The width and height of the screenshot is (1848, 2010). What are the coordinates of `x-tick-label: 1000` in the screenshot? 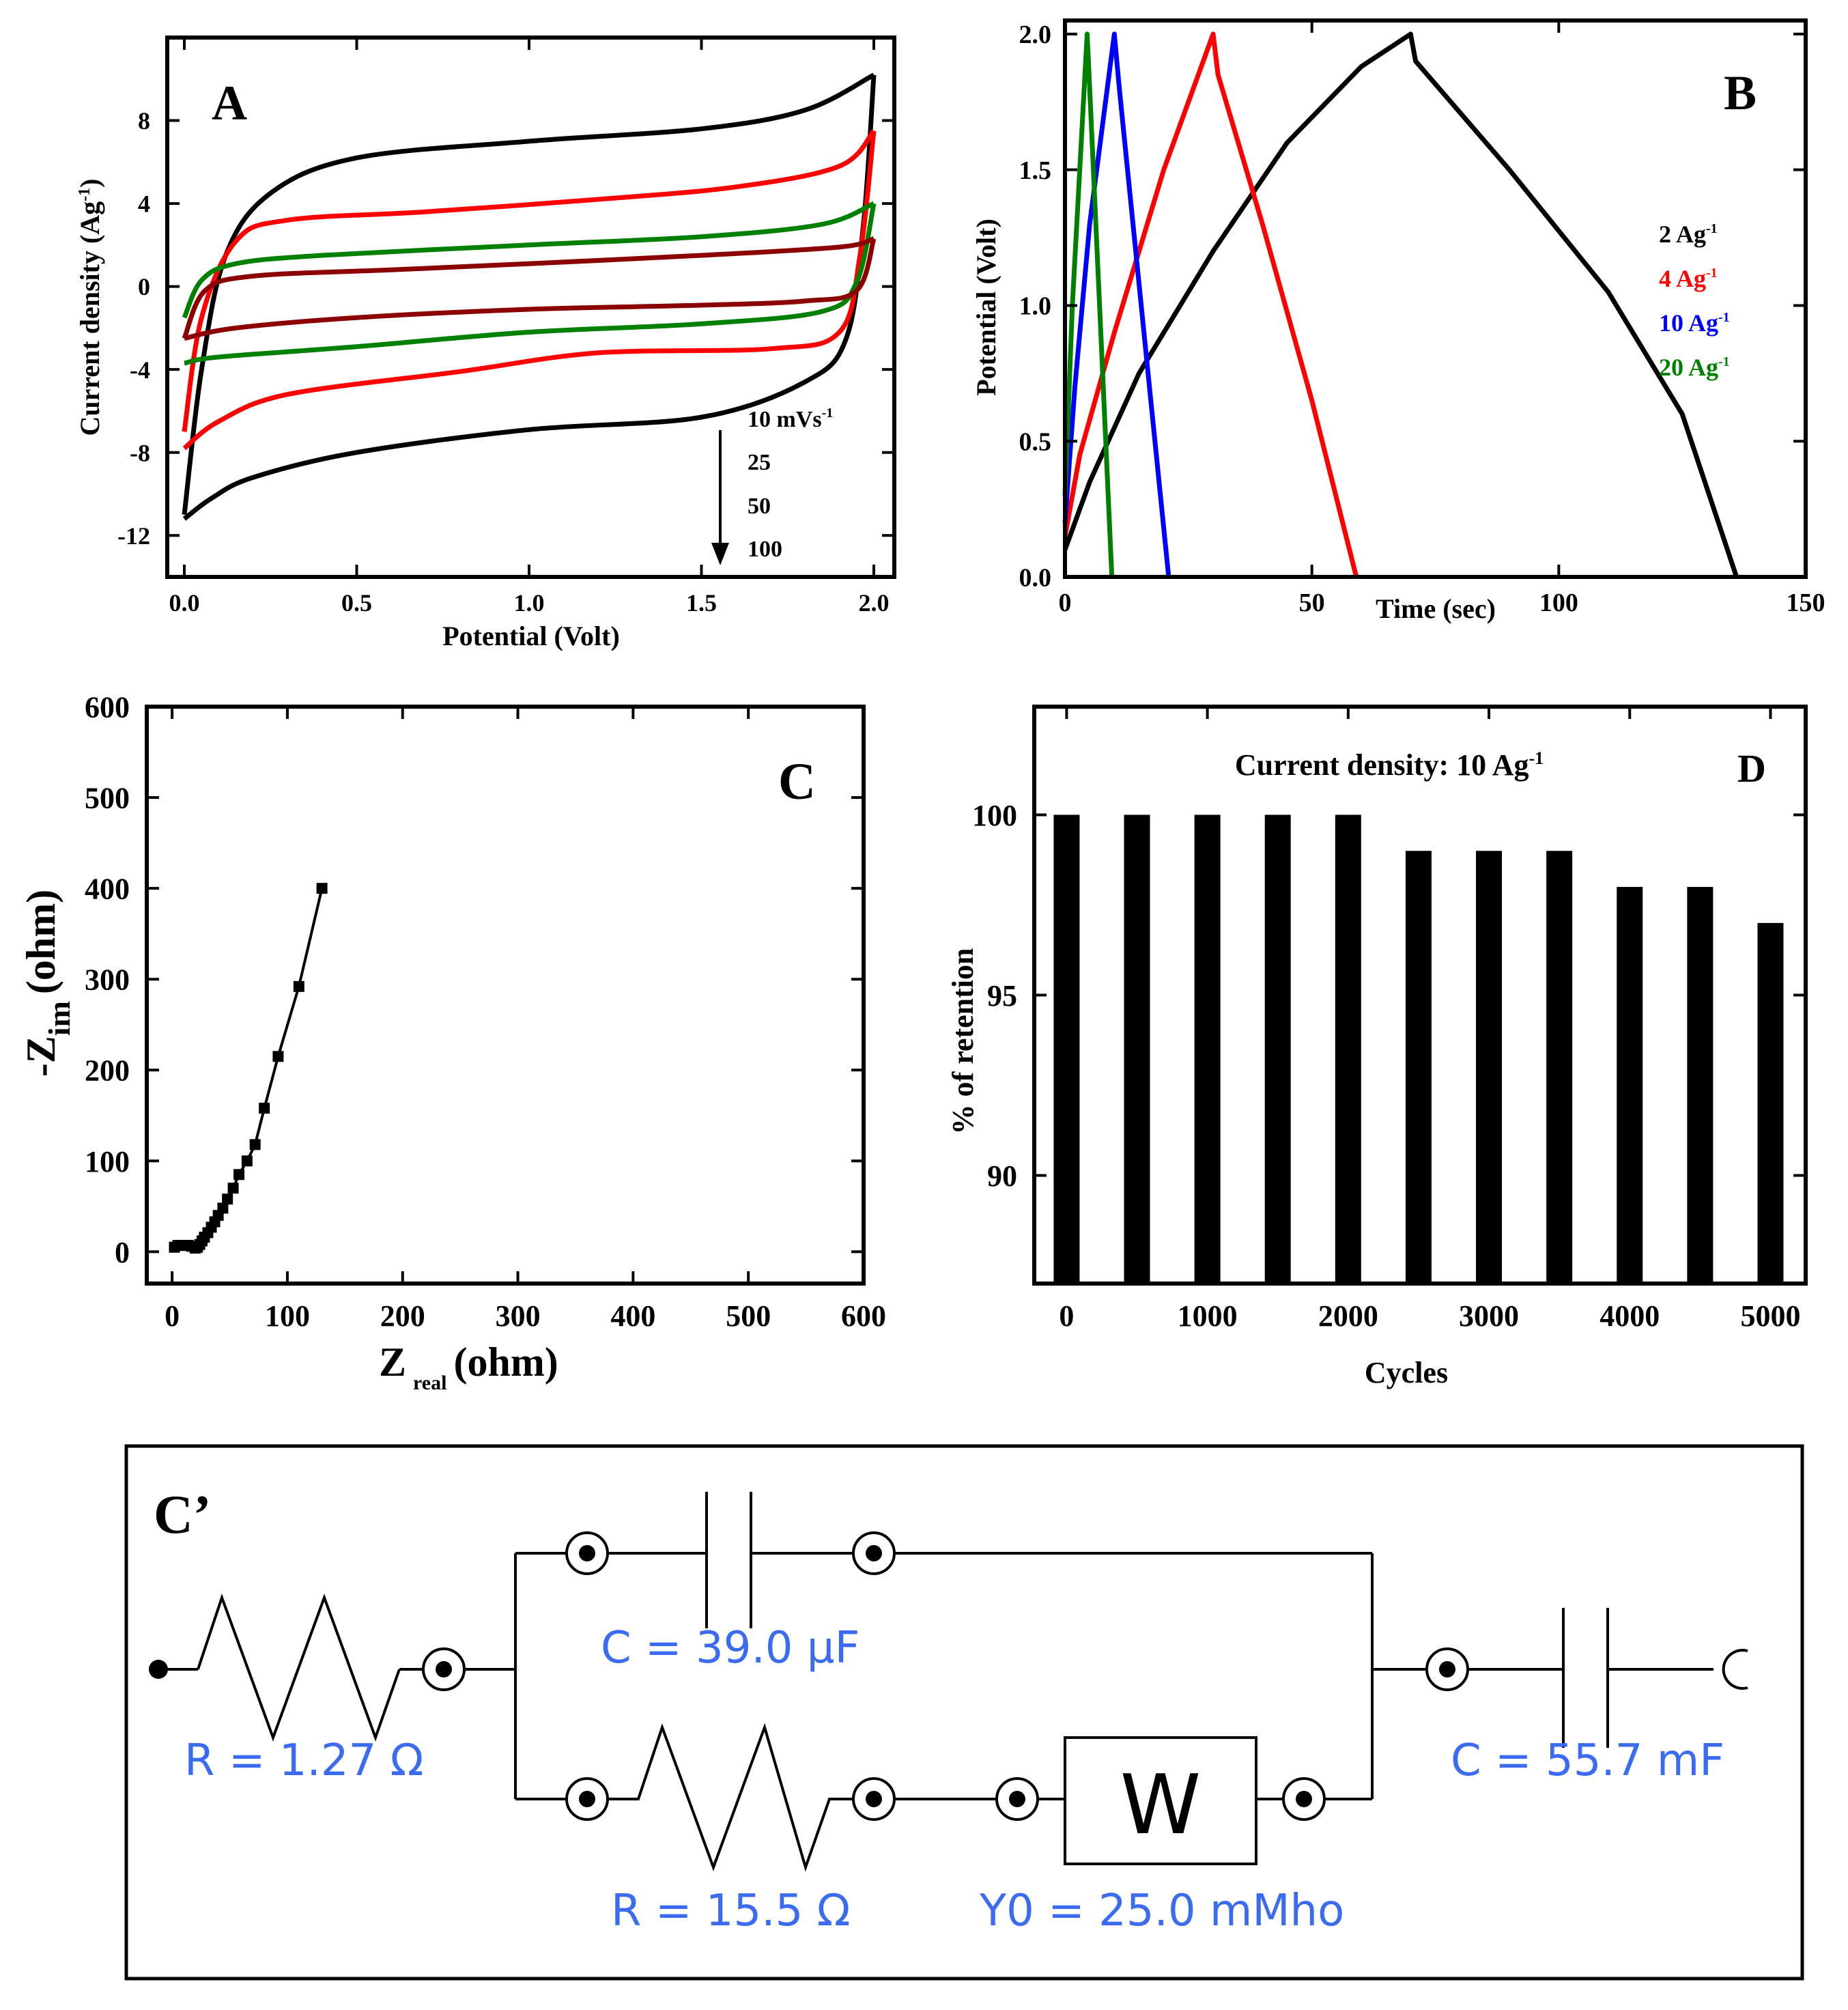 It's located at (1208, 1316).